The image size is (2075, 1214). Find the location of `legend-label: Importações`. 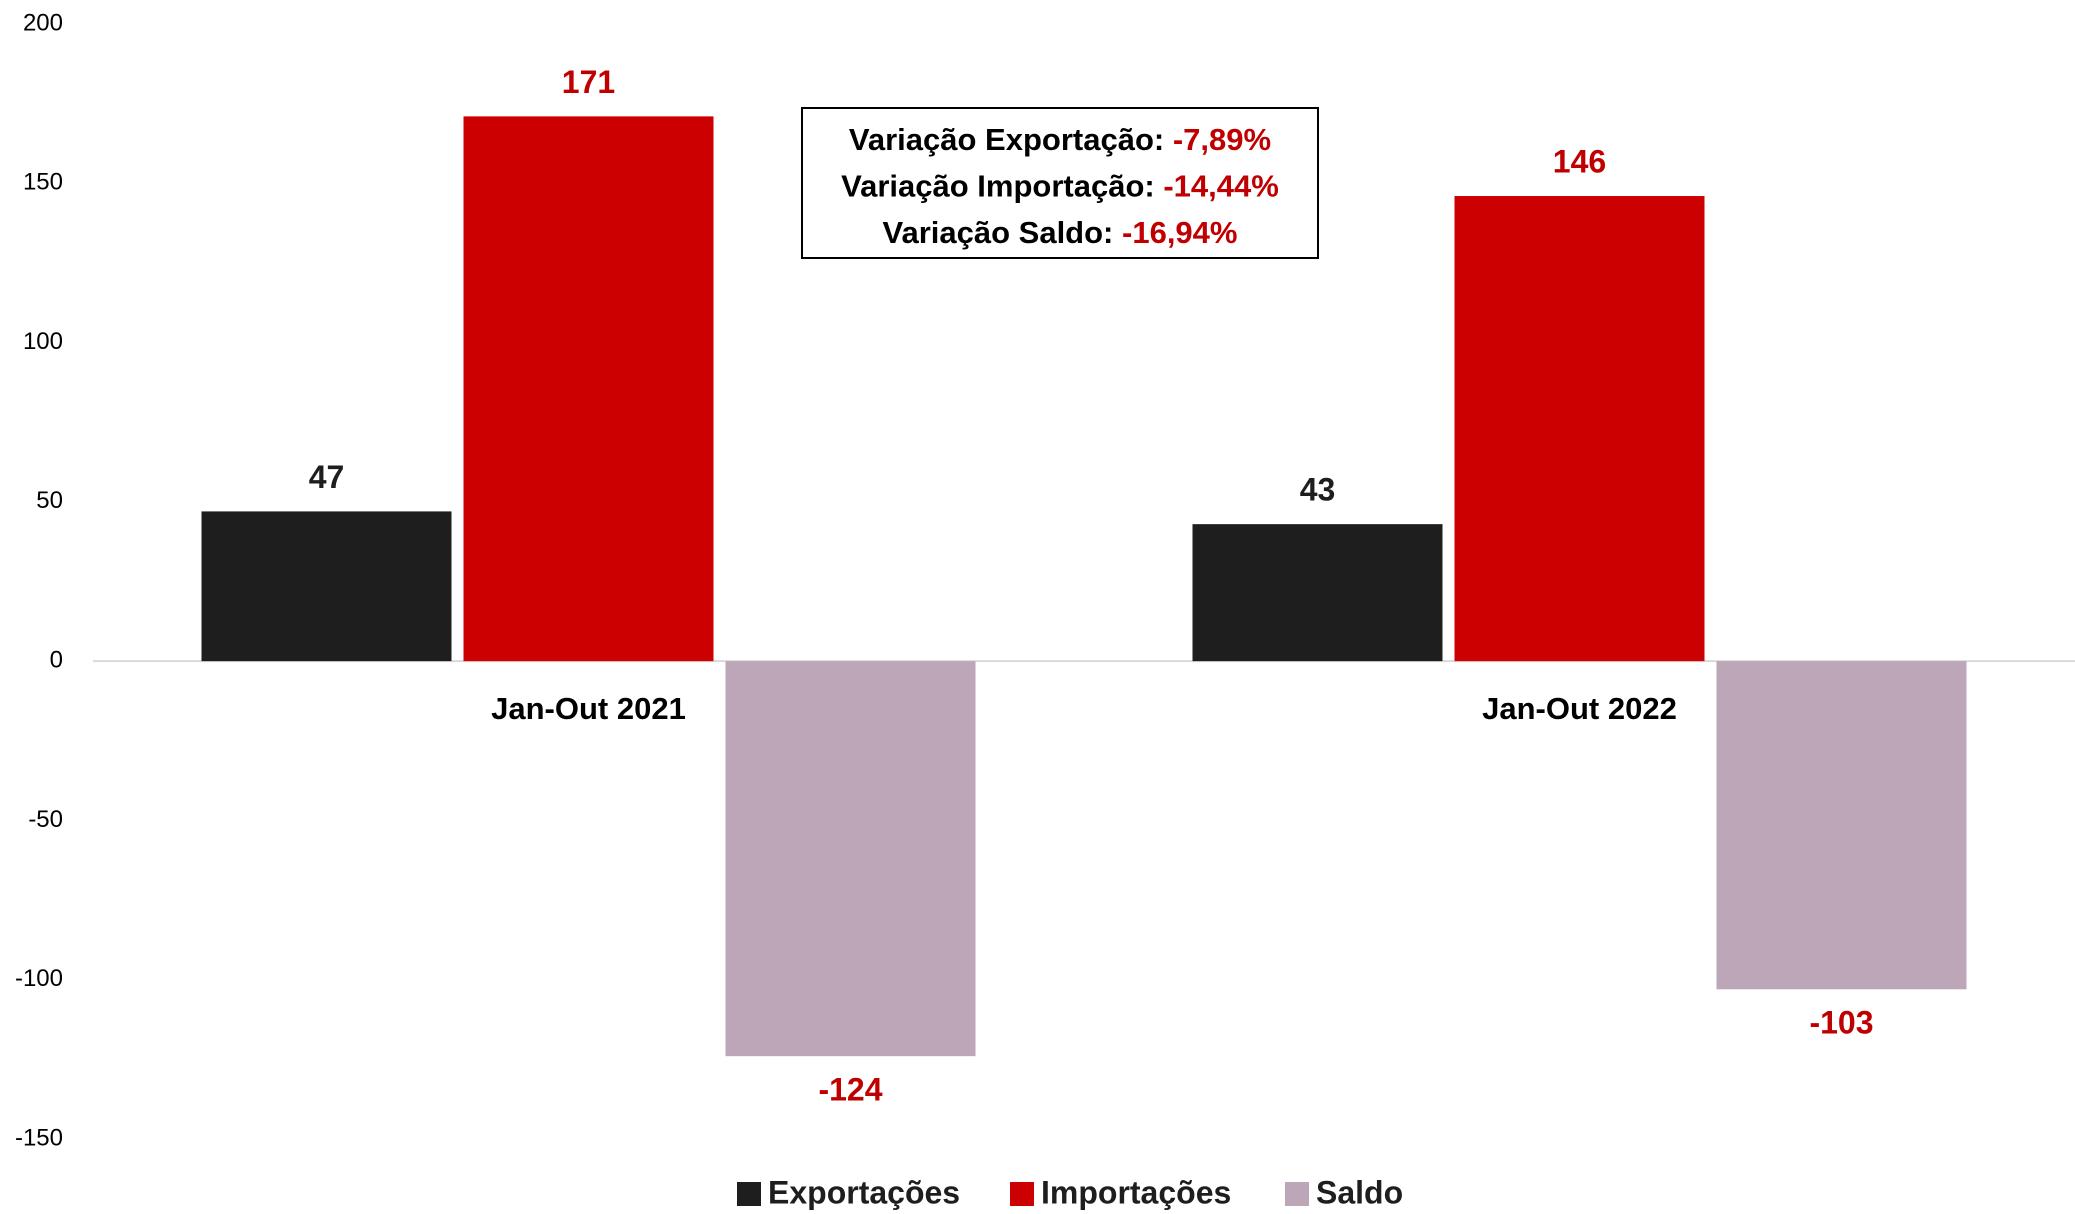

legend-label: Importações is located at coordinates (1136, 1192).